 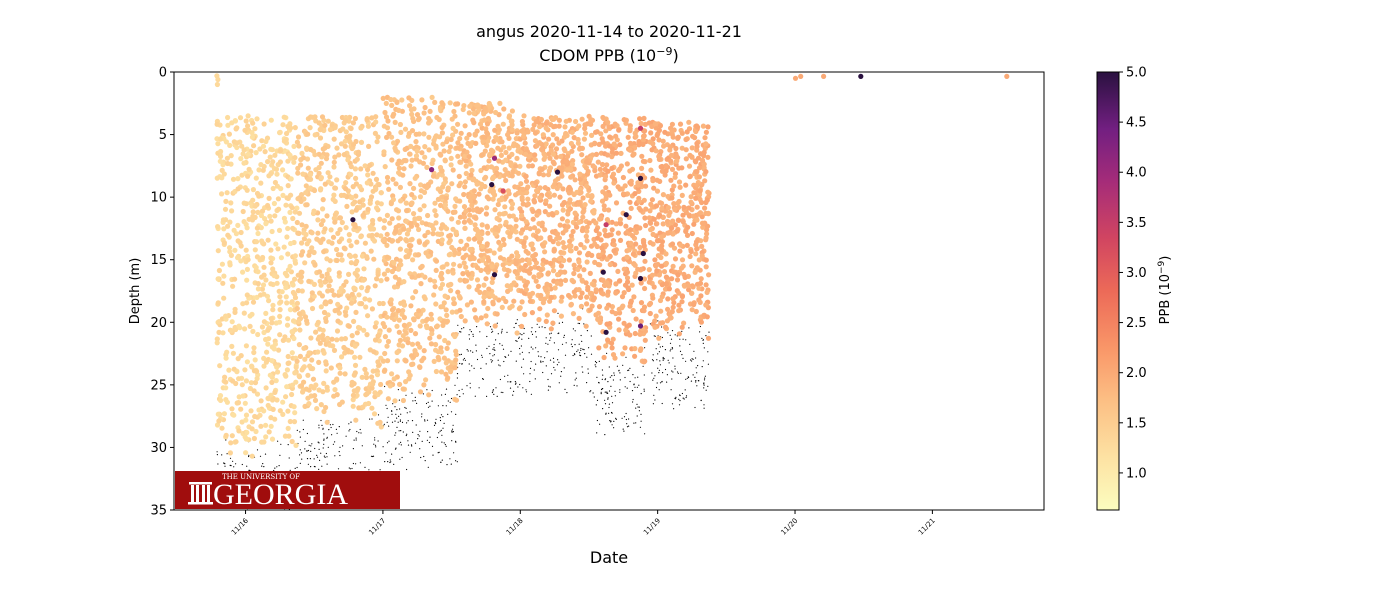 I want to click on chart-subtitle: CDOM PPB (10−9), so click(x=609, y=55).